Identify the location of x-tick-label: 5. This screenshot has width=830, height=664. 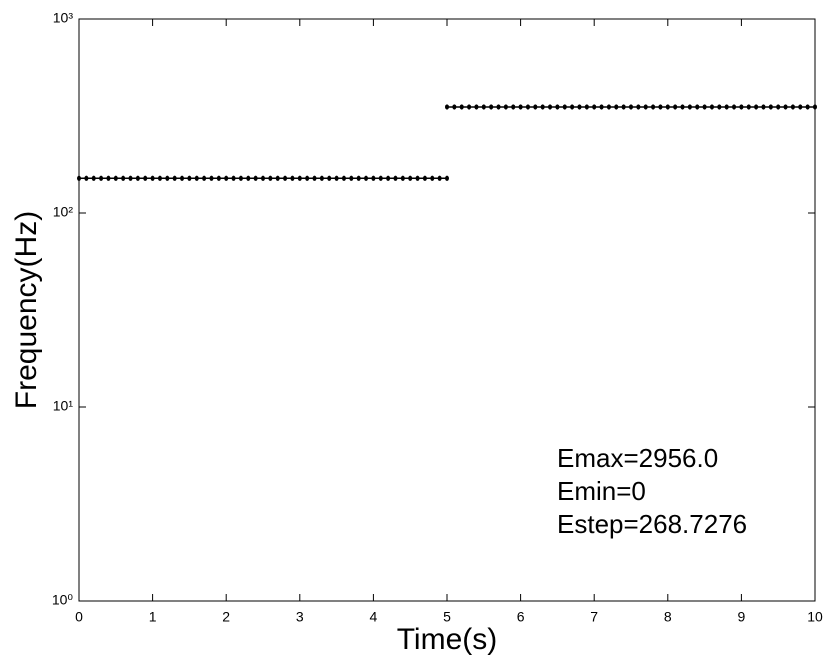
(447, 617).